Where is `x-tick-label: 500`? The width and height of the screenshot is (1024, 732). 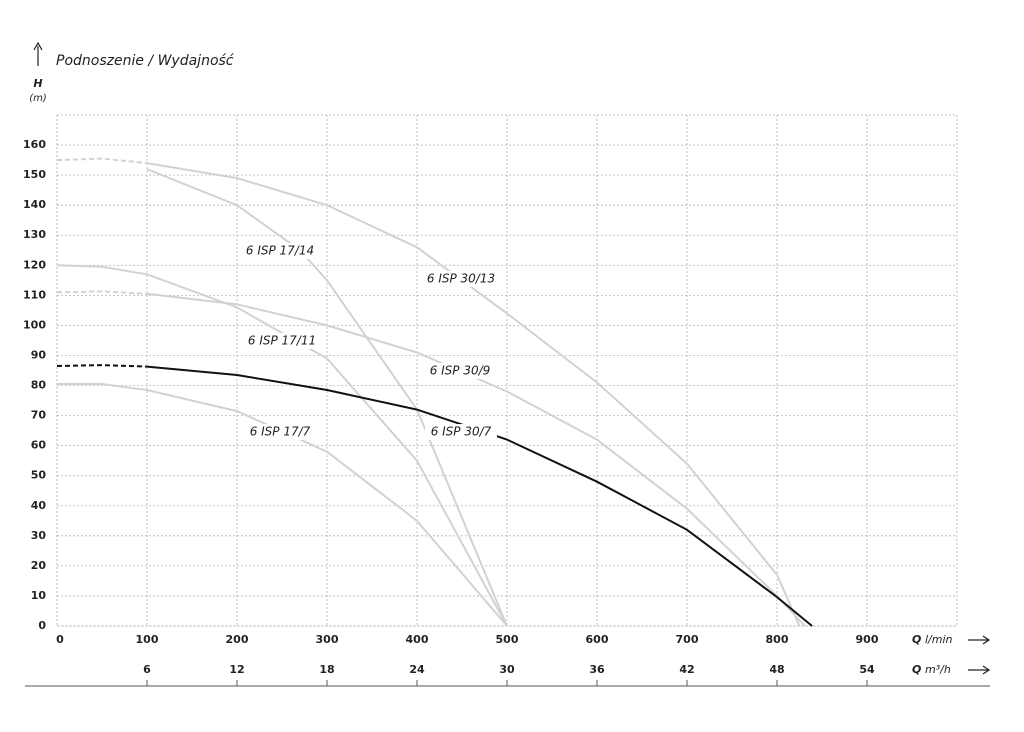 x-tick-label: 500 is located at coordinates (507, 639).